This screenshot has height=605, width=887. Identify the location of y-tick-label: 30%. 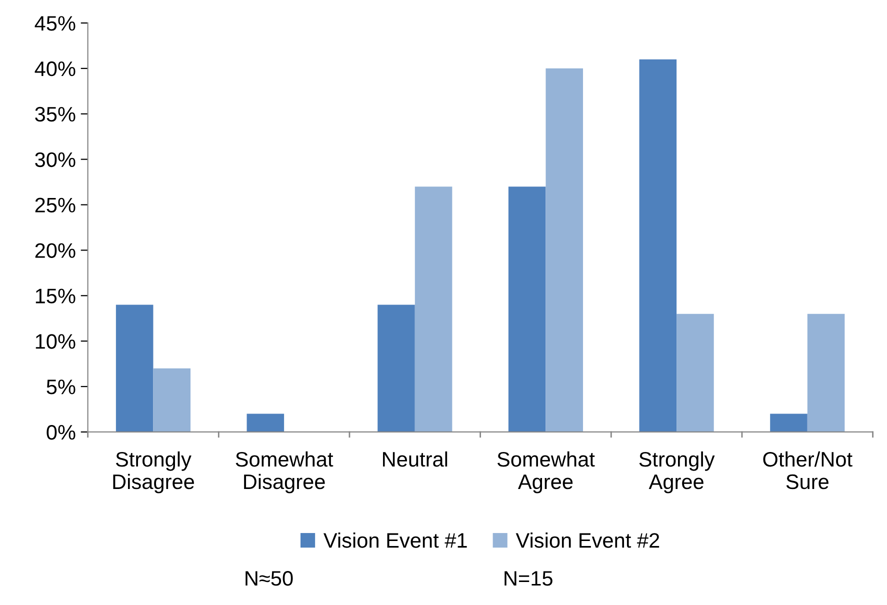
(55, 160).